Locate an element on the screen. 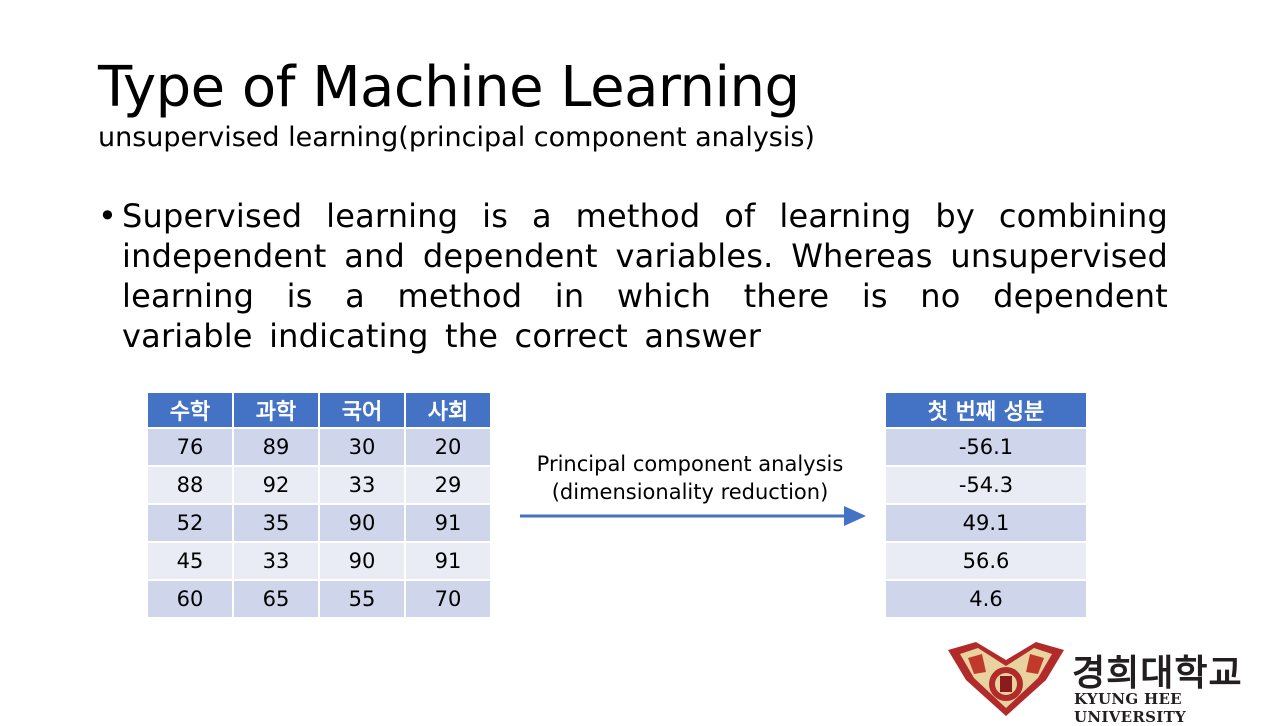  table-cell: 4.6 is located at coordinates (986, 599).